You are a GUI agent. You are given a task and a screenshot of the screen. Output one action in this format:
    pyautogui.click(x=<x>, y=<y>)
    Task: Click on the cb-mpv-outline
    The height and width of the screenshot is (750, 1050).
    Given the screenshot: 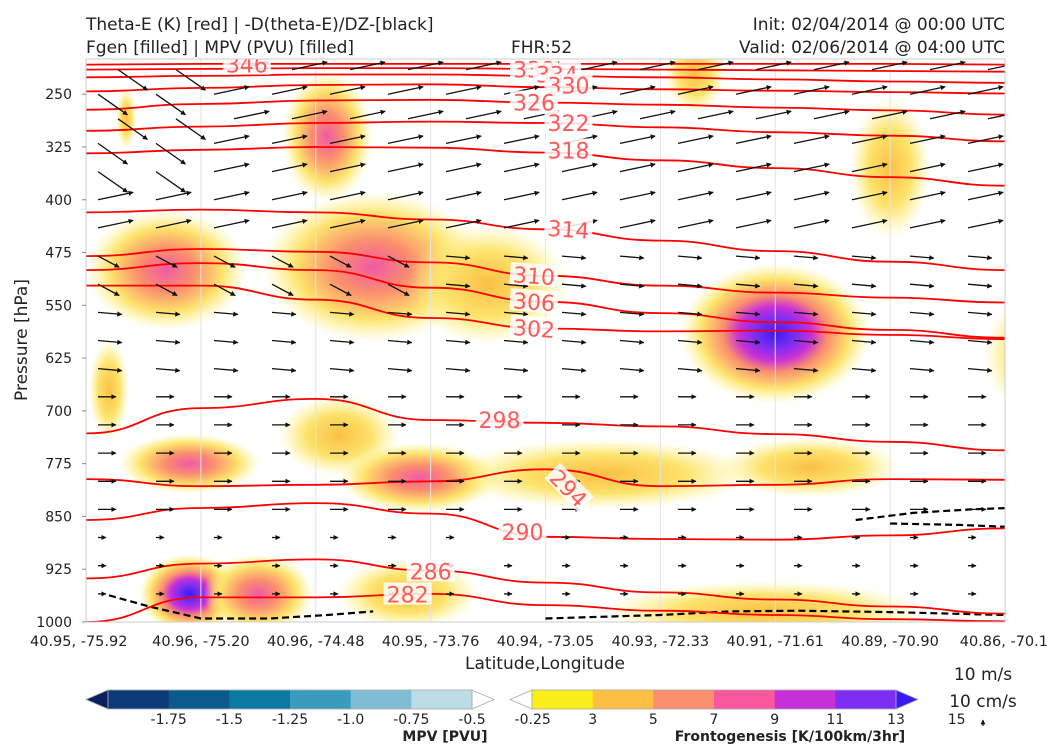 What is the action you would take?
    pyautogui.click(x=290, y=699)
    